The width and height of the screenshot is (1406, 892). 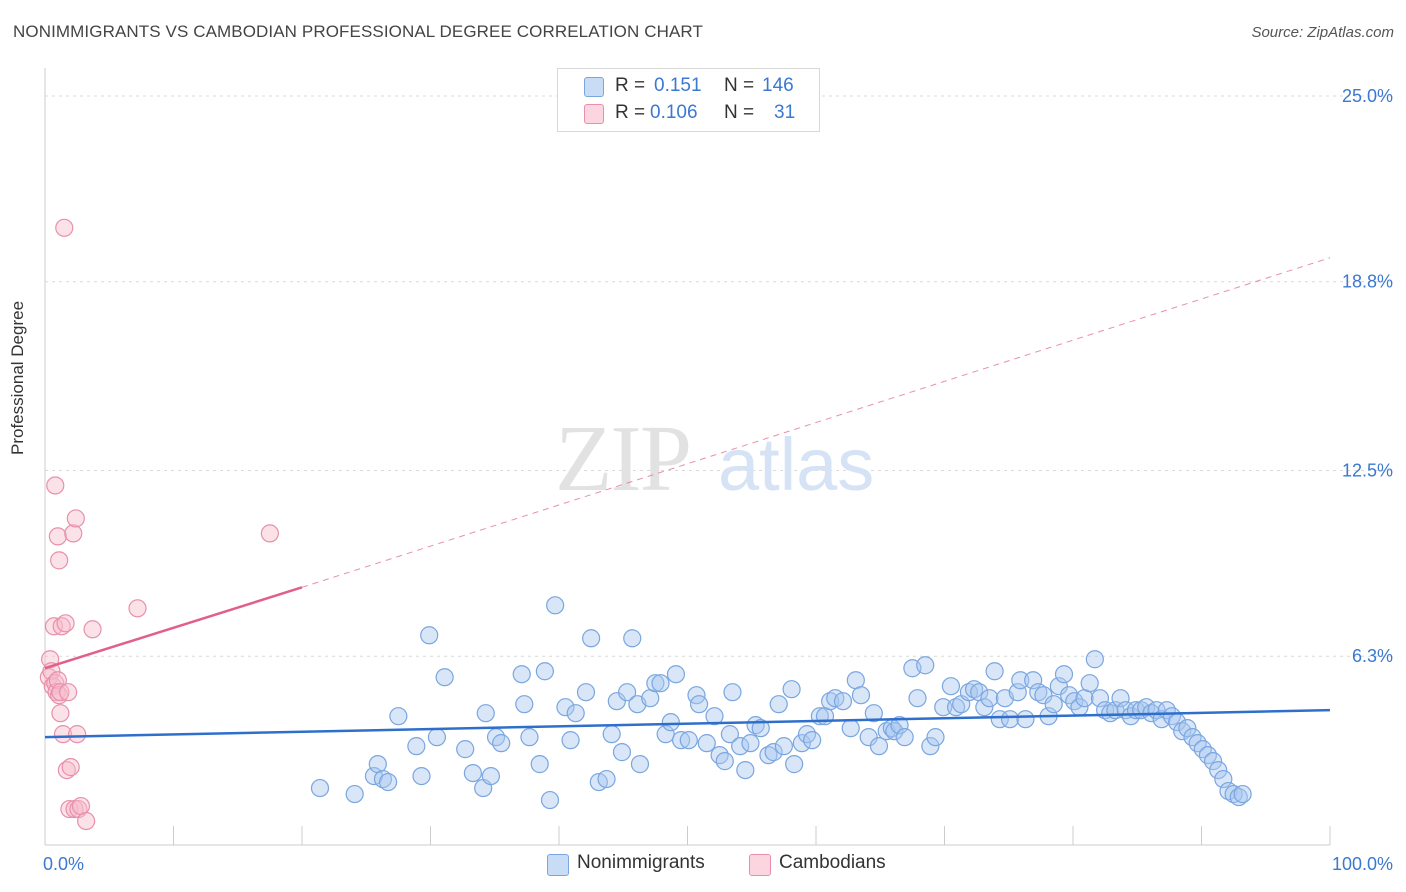 What do you see at coordinates (17, 377) in the screenshot?
I see `y-axis-label: Professional Degree` at bounding box center [17, 377].